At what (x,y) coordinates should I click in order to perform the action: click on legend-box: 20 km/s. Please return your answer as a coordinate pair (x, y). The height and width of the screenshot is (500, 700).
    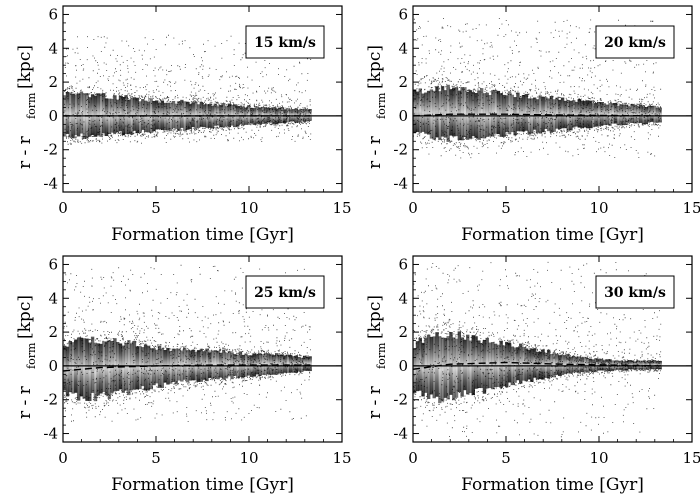
    Looking at the image, I should click on (635, 42).